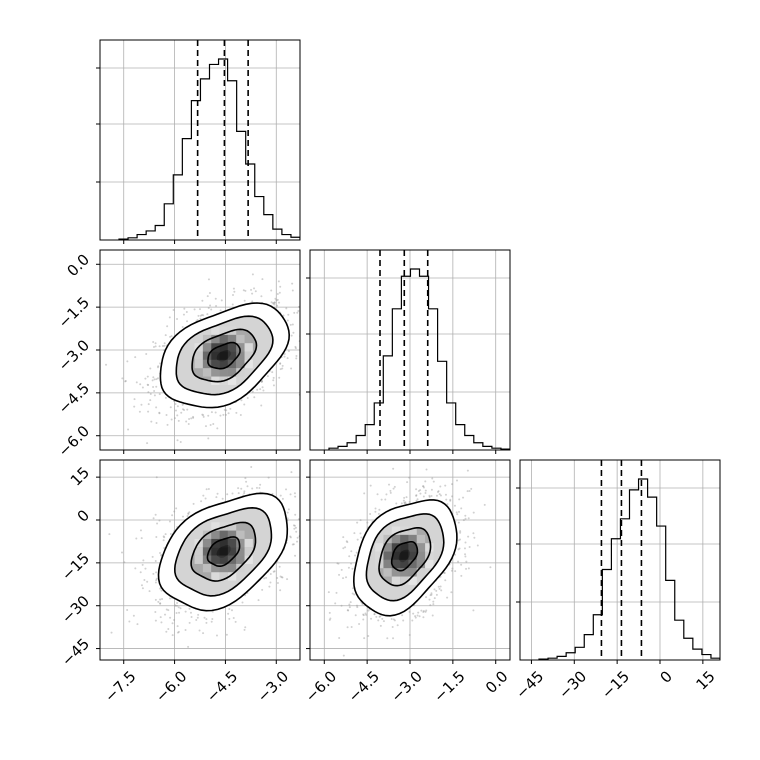 This screenshot has height=760, width=760. Describe the element at coordinates (419, 359) in the screenshot. I see `histogram-step` at that location.